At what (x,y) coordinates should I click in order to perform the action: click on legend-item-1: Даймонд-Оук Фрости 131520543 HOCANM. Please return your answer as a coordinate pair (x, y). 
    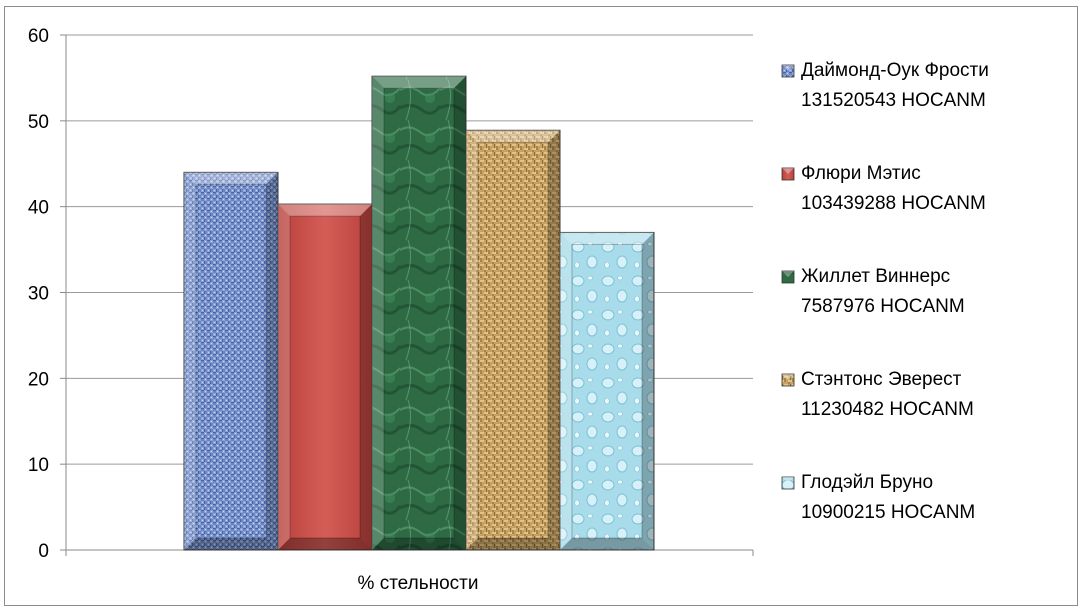
    Looking at the image, I should click on (885, 85).